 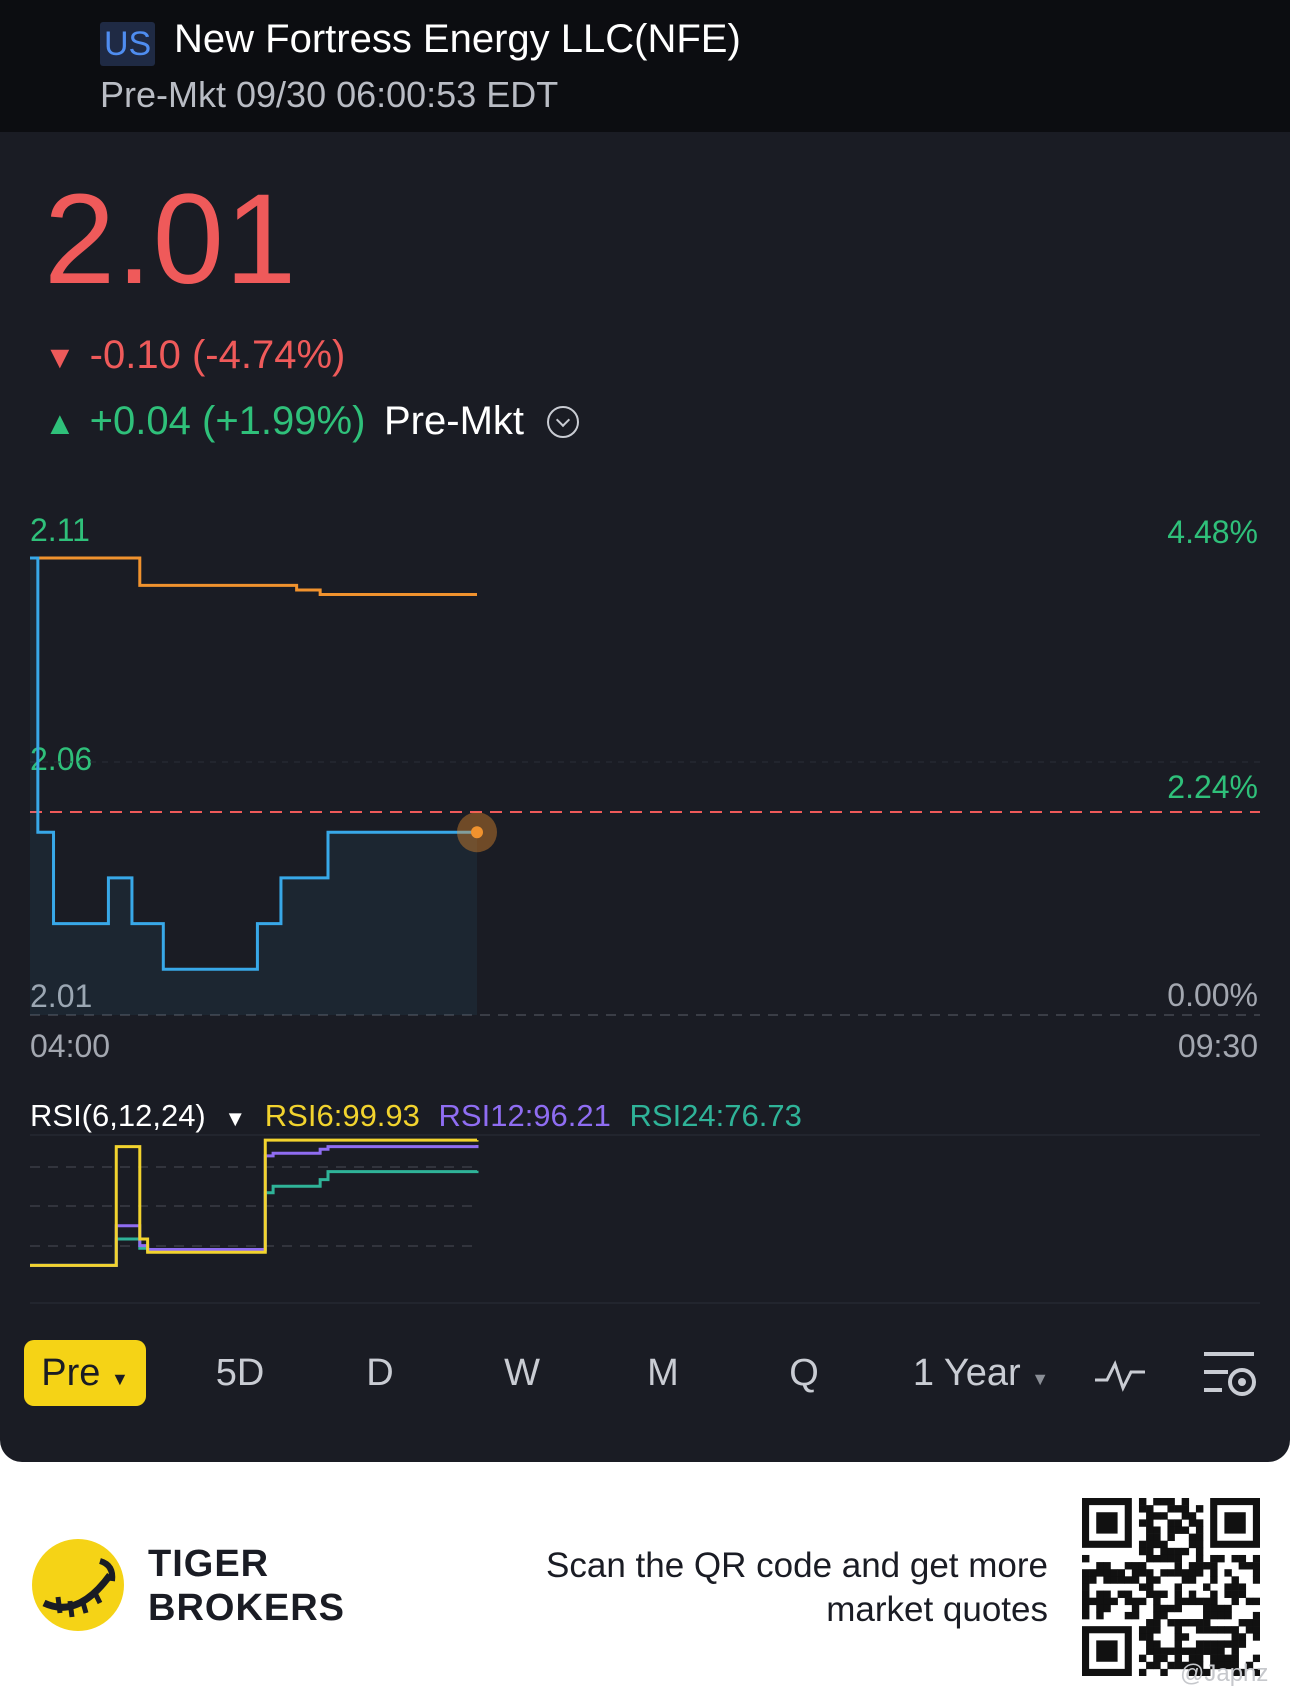 I want to click on tab-month: M, so click(x=663, y=1373).